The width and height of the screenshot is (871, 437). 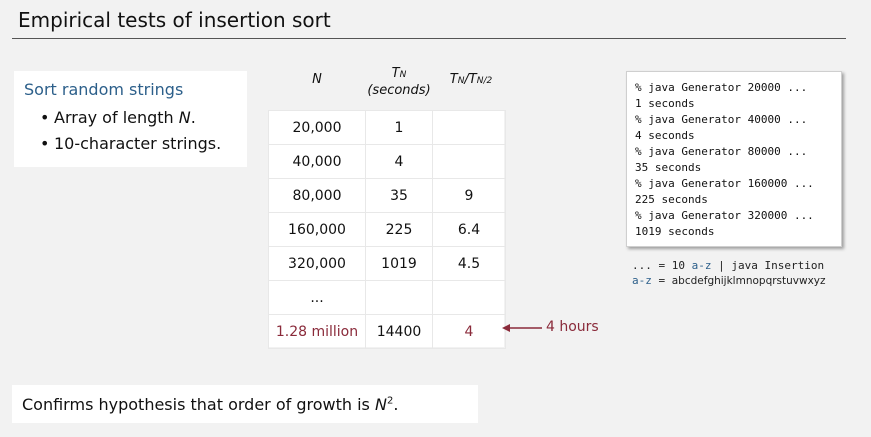 I want to click on table-row: 20,000 1, so click(x=387, y=127).